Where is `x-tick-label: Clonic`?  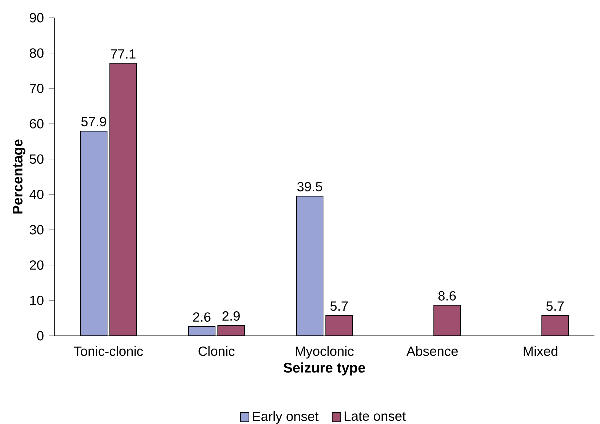 x-tick-label: Clonic is located at coordinates (216, 351).